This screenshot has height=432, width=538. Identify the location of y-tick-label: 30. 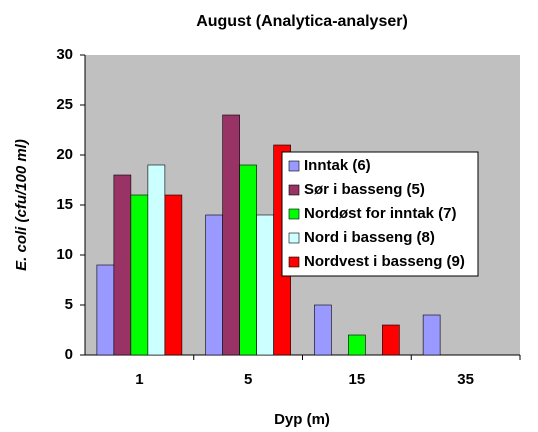
(64, 54).